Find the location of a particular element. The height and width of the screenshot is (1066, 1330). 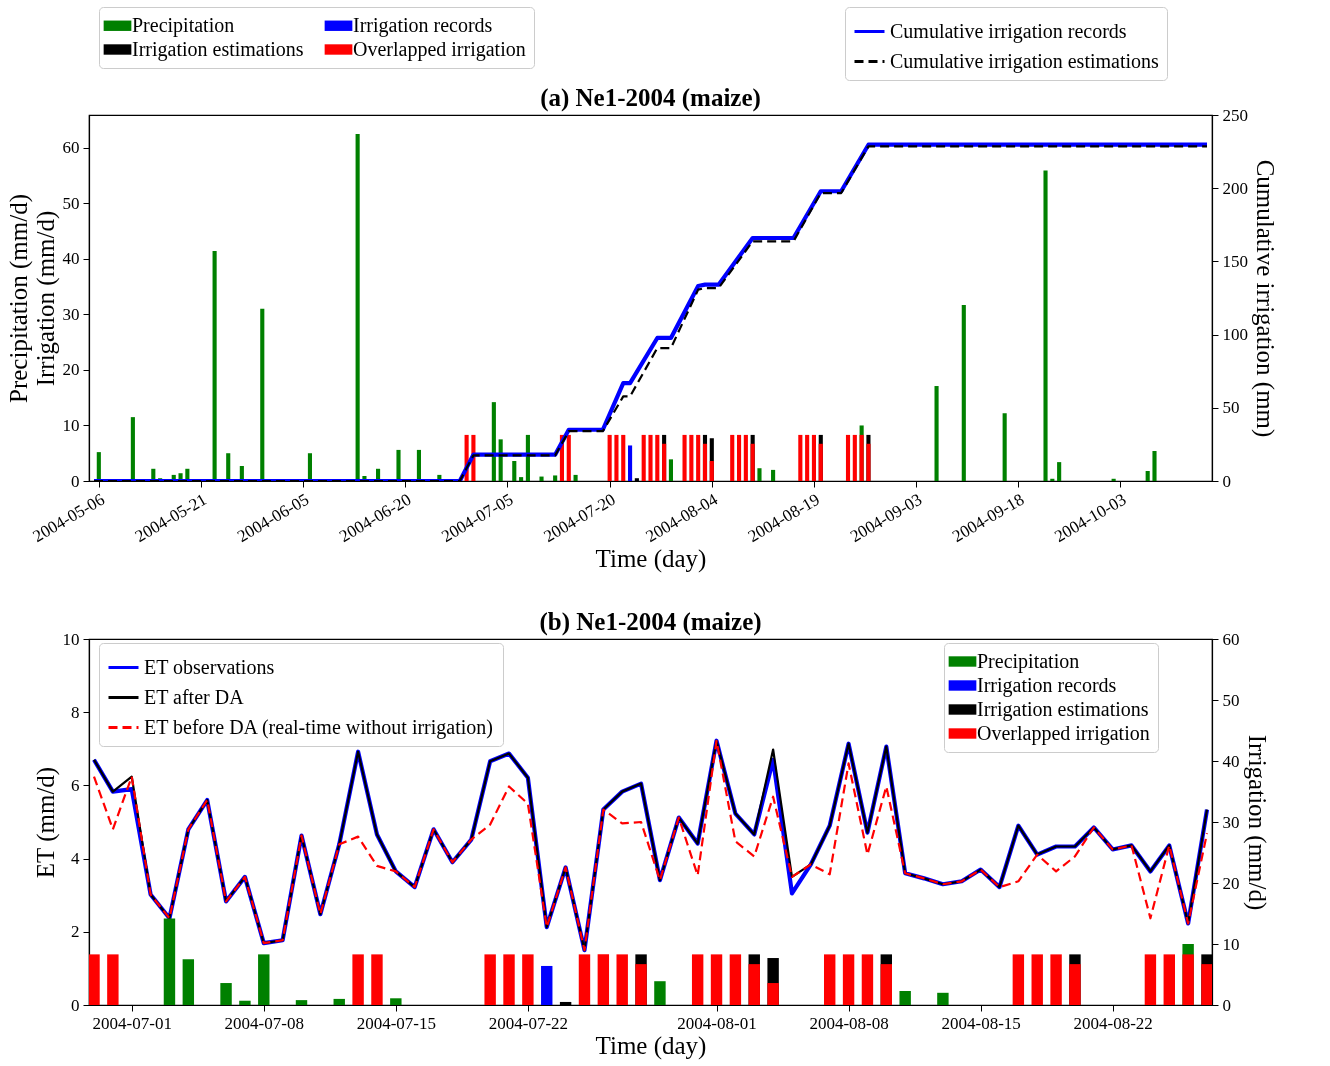

y-tick-label: 2 is located at coordinates (75, 932).